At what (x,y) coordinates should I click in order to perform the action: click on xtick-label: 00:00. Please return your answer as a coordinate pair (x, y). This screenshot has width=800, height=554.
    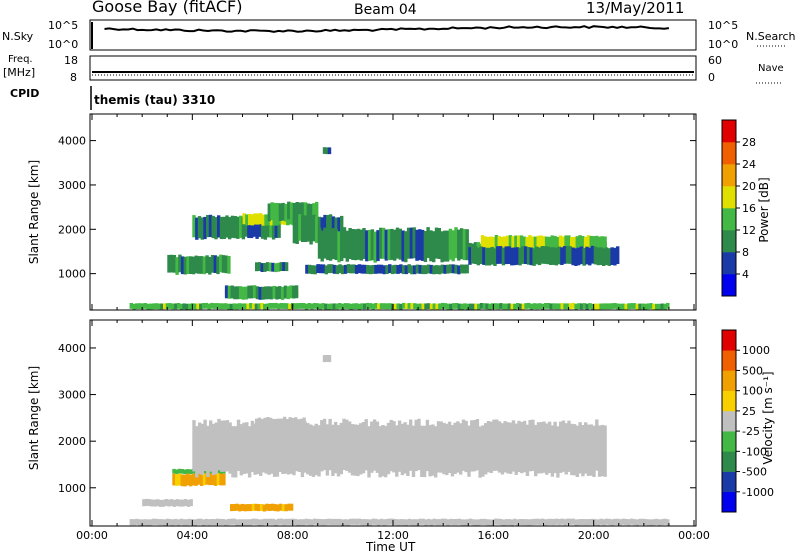
    Looking at the image, I should click on (694, 535).